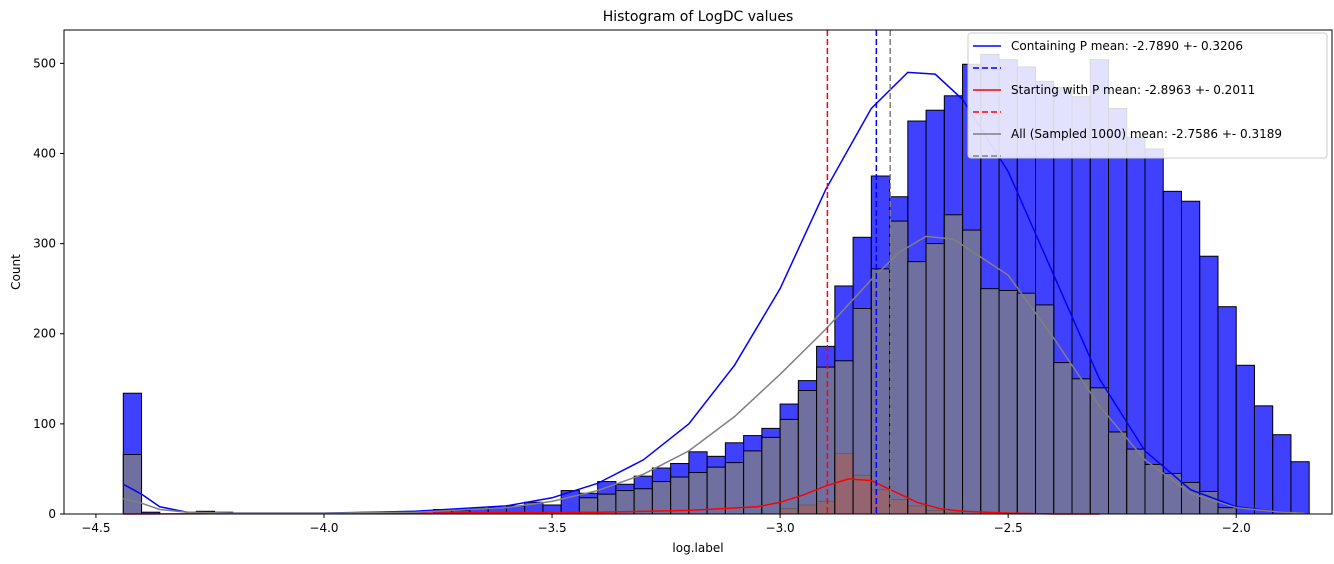 Image resolution: width=1334 pixels, height=564 pixels. What do you see at coordinates (95, 528) in the screenshot?
I see `x-tick-label: −4.5` at bounding box center [95, 528].